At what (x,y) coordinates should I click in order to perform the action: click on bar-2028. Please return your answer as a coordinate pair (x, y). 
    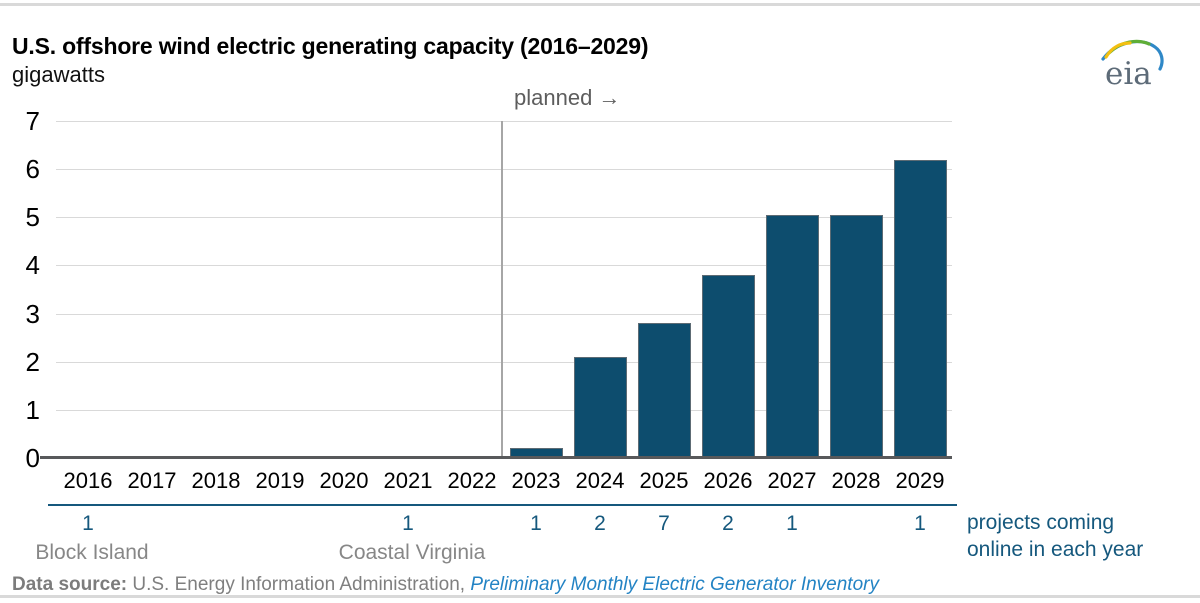
    Looking at the image, I should click on (856, 336).